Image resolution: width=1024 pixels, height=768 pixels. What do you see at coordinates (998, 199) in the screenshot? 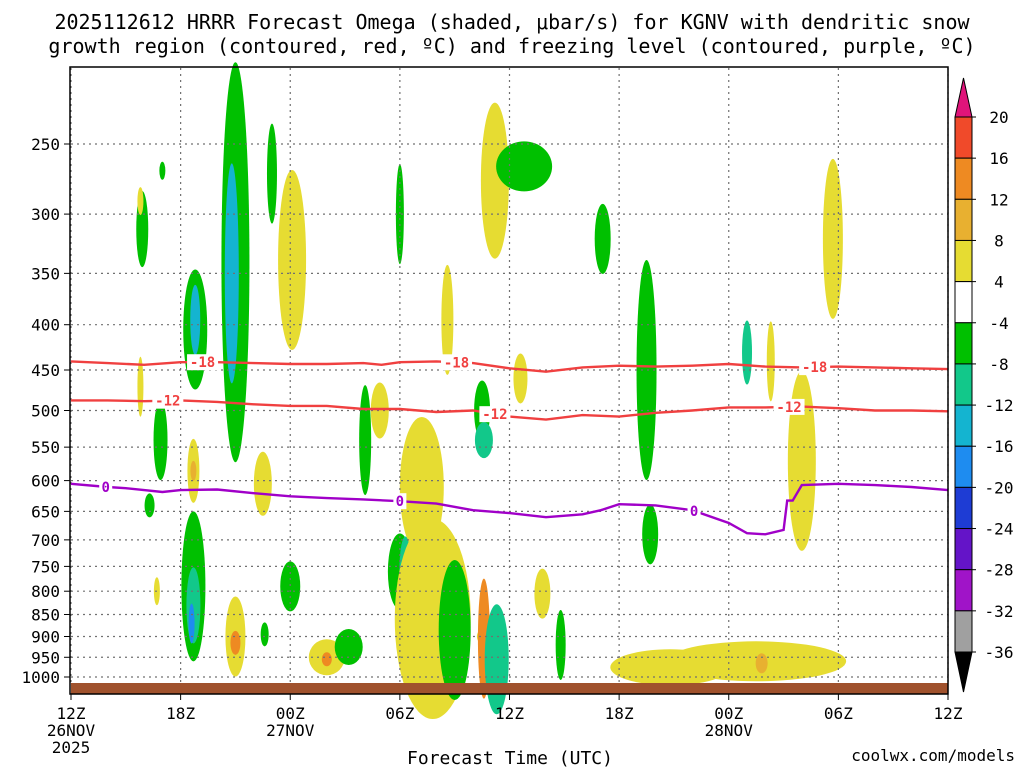
I see `colorbar-label-2: 12` at bounding box center [998, 199].